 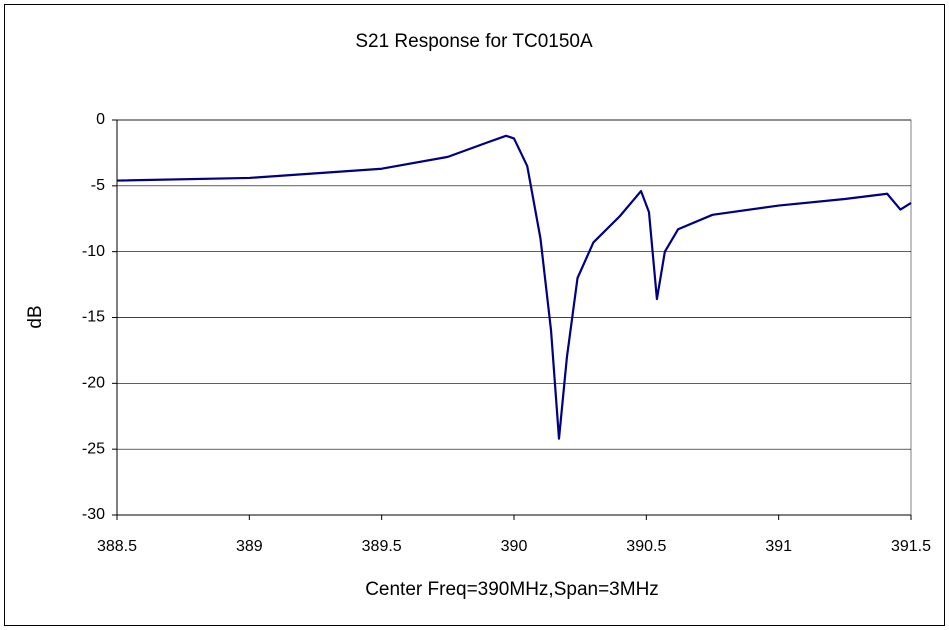 What do you see at coordinates (382, 546) in the screenshot?
I see `x-tick-label: 389.5` at bounding box center [382, 546].